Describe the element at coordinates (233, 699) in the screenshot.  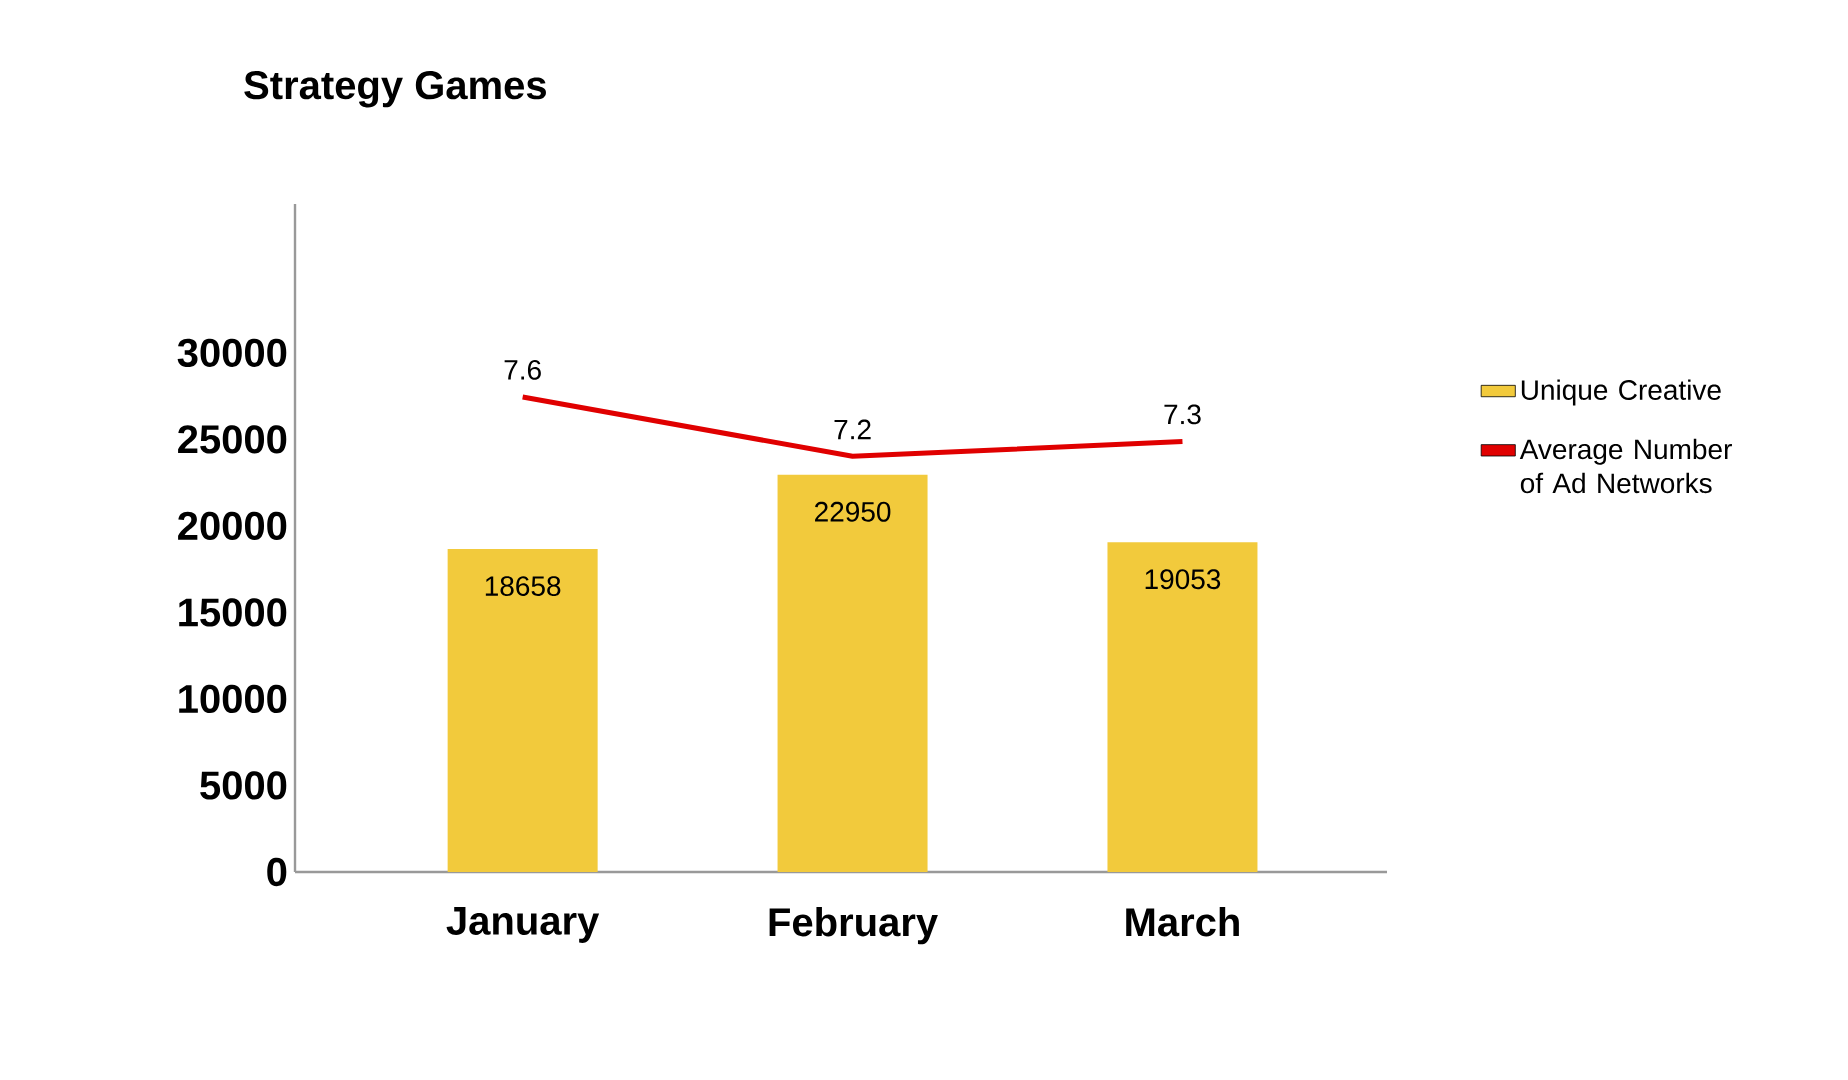
I see `y-tick-label: 10000` at that location.